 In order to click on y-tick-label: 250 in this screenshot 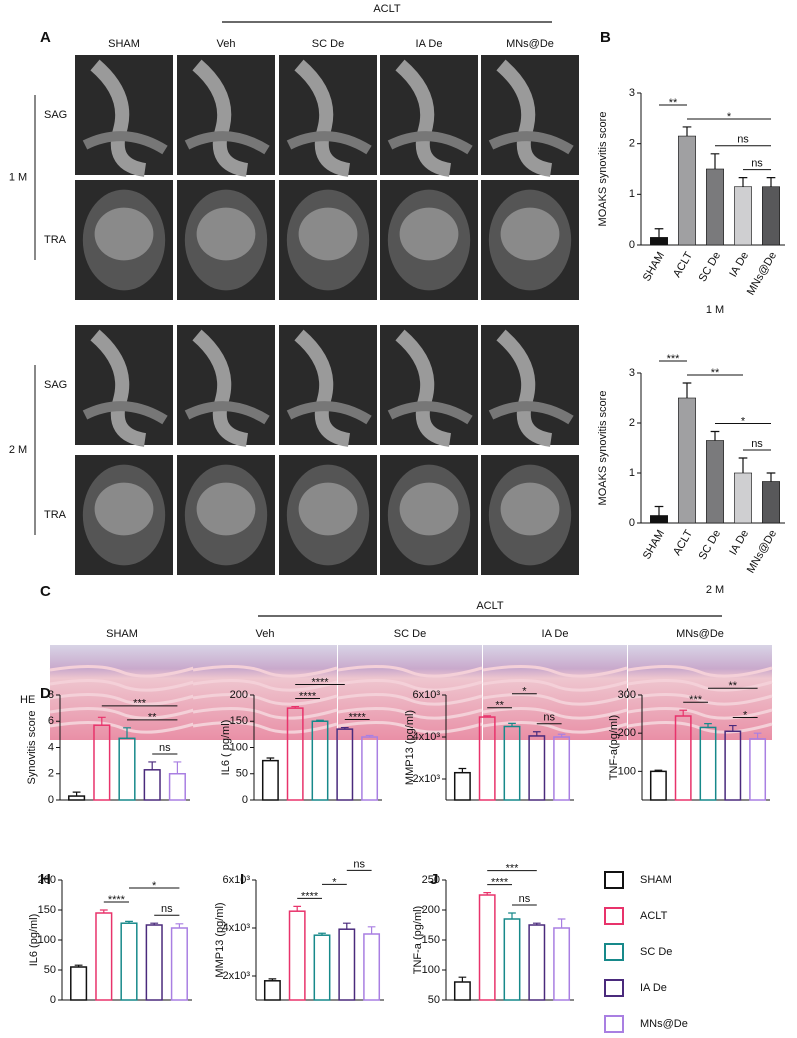, I will do `click(431, 880)`.